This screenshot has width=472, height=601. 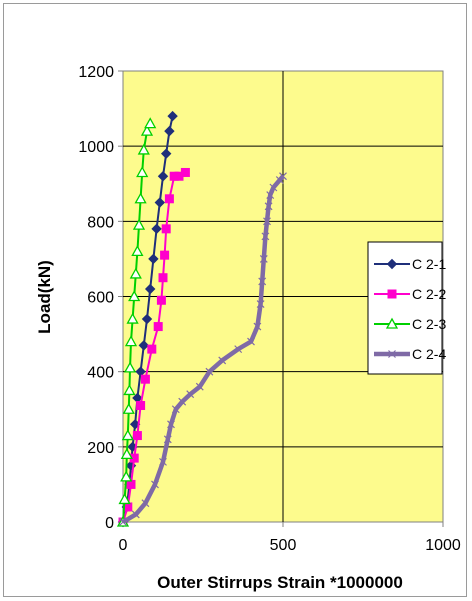 What do you see at coordinates (96, 72) in the screenshot?
I see `y-tick-label: 1200` at bounding box center [96, 72].